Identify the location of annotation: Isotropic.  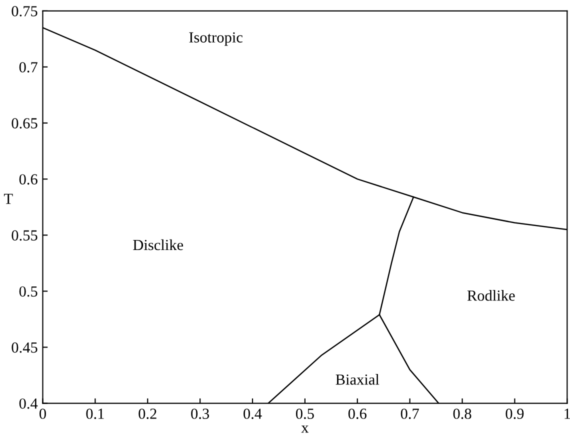
(215, 39).